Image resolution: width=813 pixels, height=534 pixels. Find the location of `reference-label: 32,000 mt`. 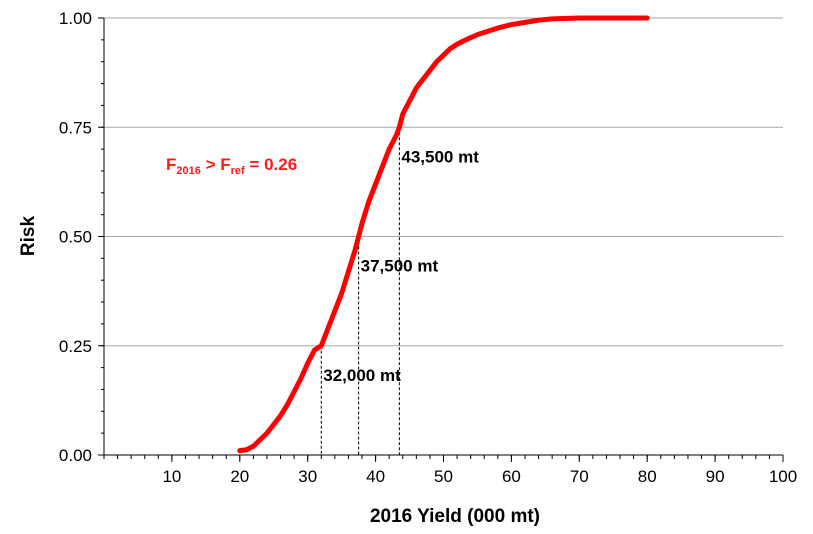

reference-label: 32,000 mt is located at coordinates (362, 375).